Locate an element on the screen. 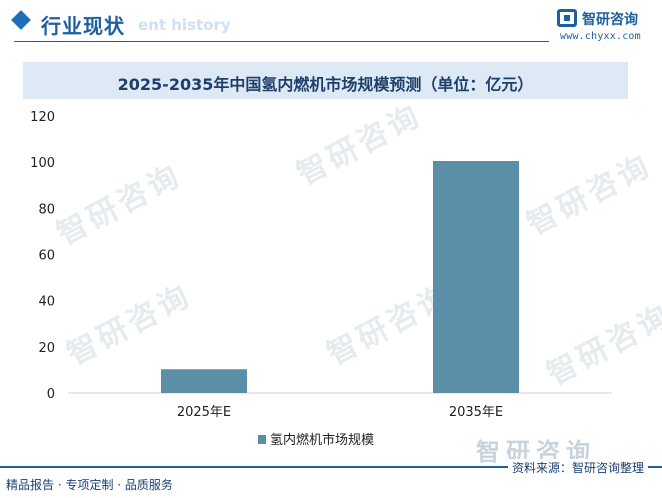 The width and height of the screenshot is (662, 498). section-title: 行业现状 is located at coordinates (83, 26).